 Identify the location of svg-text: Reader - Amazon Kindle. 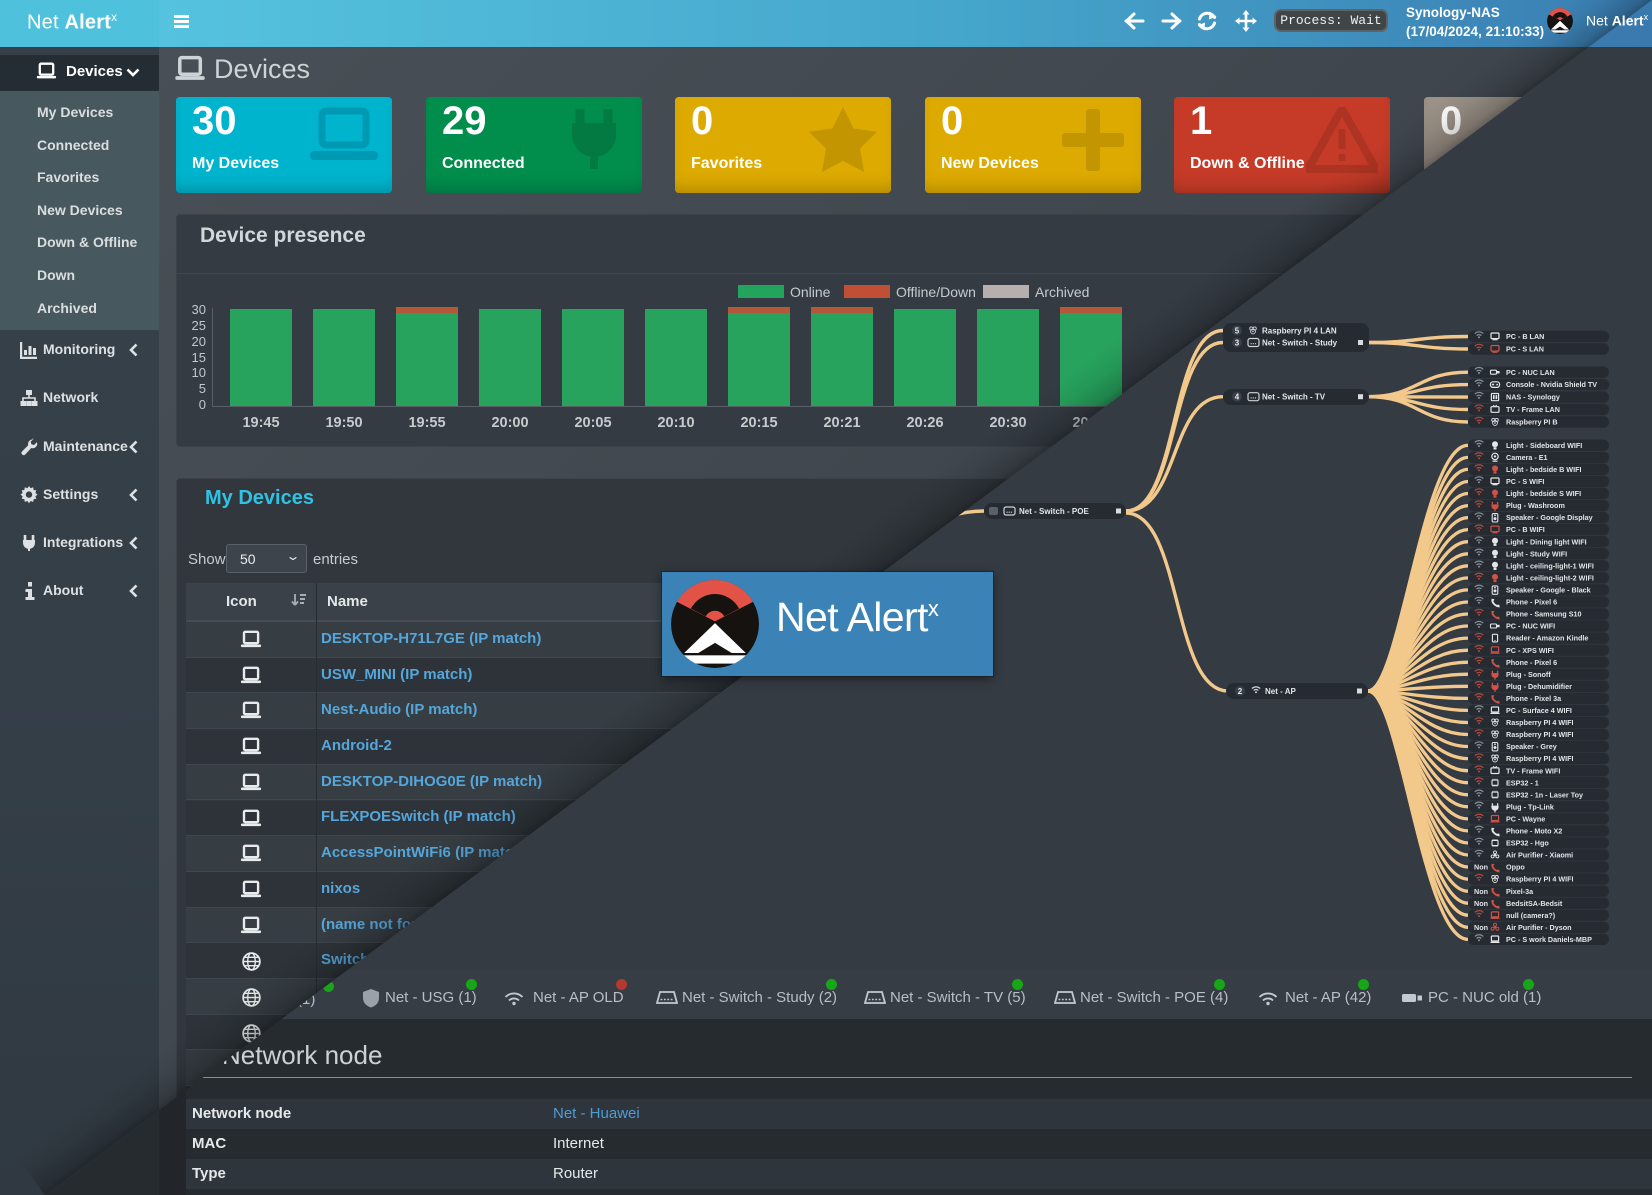
(1547, 638).